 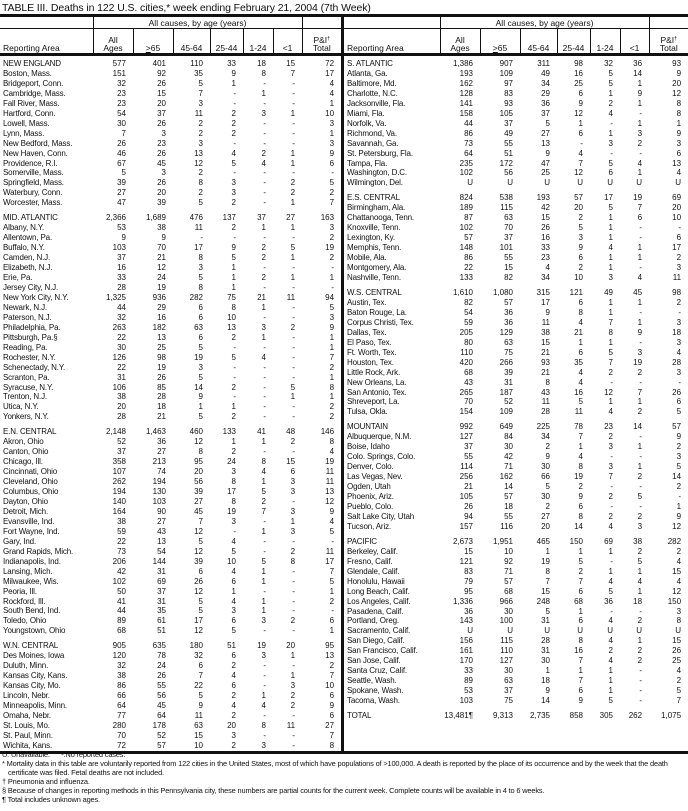 What do you see at coordinates (545, 248) in the screenshot?
I see `cell-45-64: 33` at bounding box center [545, 248].